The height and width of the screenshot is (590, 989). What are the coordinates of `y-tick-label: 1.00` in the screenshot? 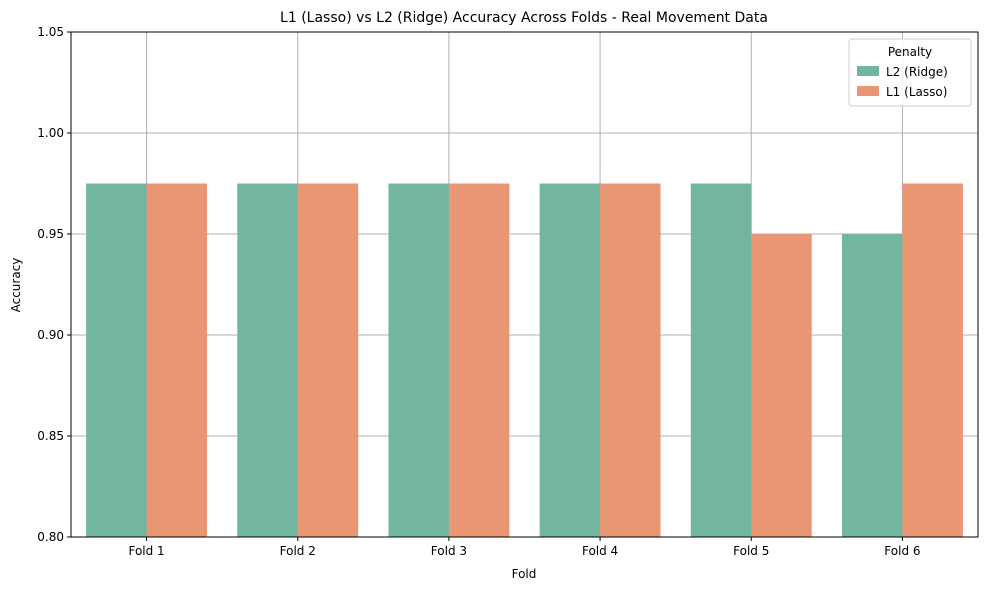 It's located at (50, 133).